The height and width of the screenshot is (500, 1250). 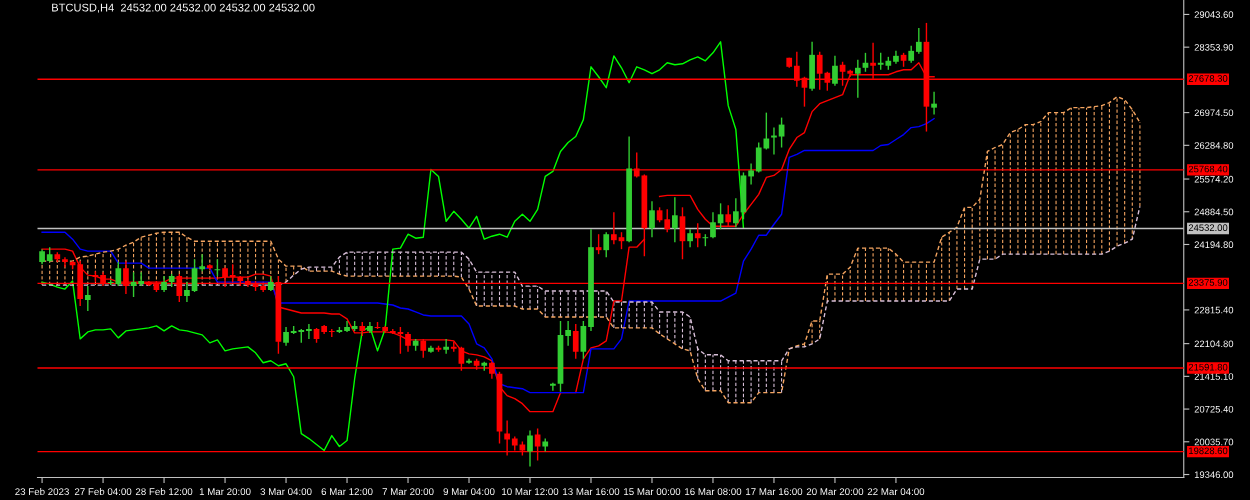 What do you see at coordinates (1214, 409) in the screenshot?
I see `y-tick-label: 20725.40` at bounding box center [1214, 409].